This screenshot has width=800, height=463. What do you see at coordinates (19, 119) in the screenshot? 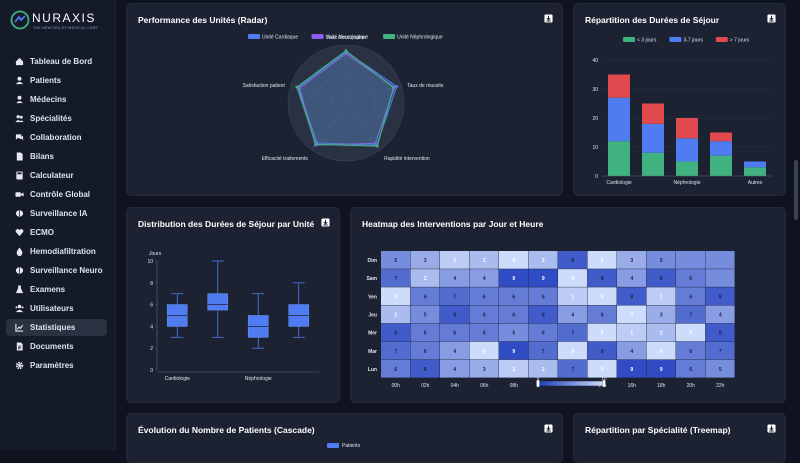
I see `users-icon` at bounding box center [19, 119].